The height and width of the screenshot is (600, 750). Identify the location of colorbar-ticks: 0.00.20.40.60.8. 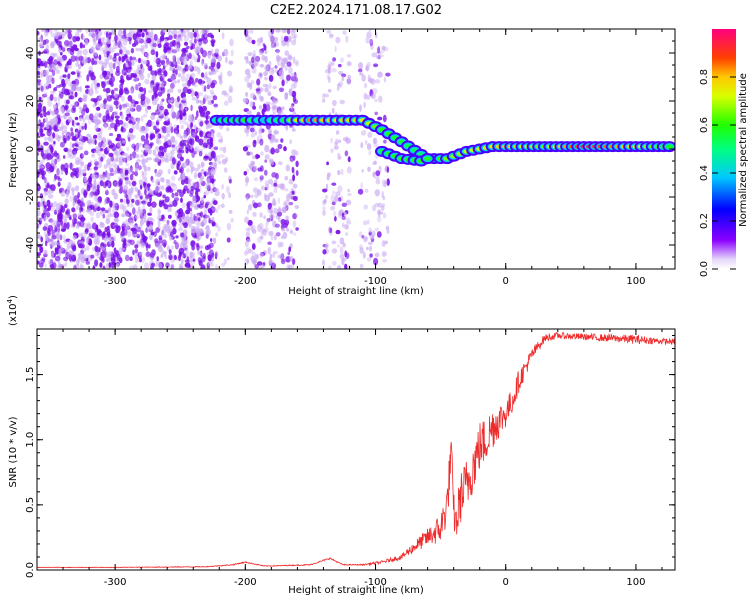
(717, 173).